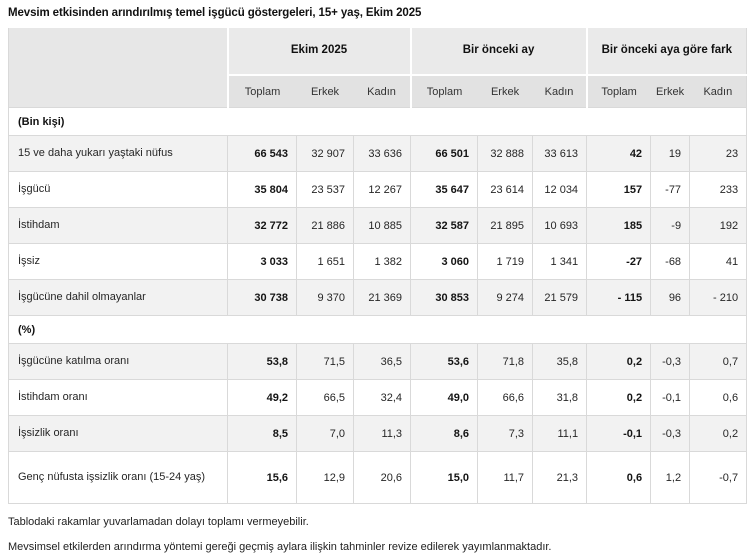 The height and width of the screenshot is (554, 750). I want to click on value-cell: 53,6, so click(444, 361).